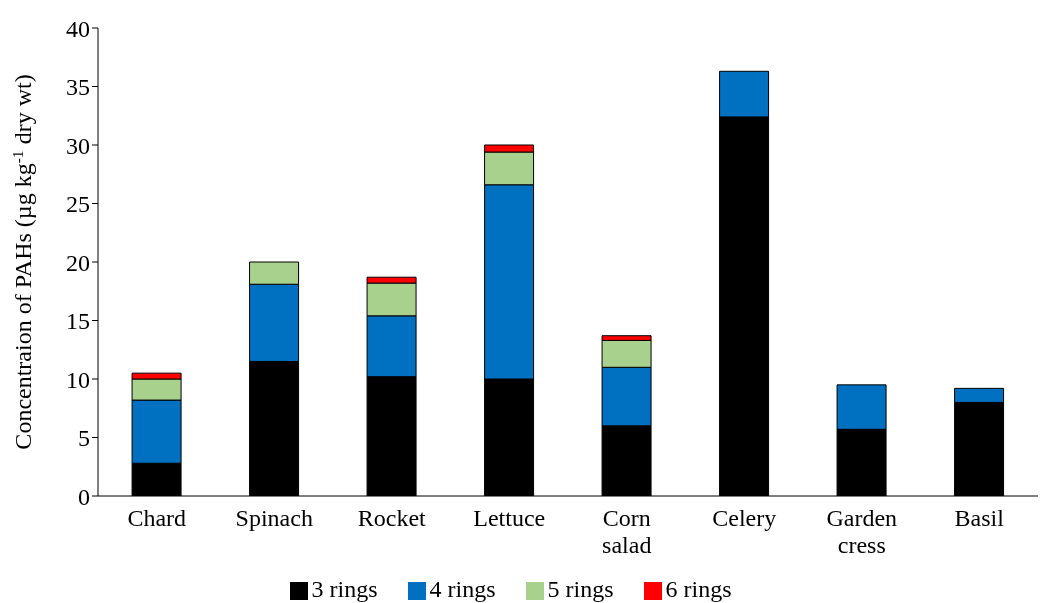 The height and width of the screenshot is (603, 1043). I want to click on x-tick-label: Celery, so click(744, 518).